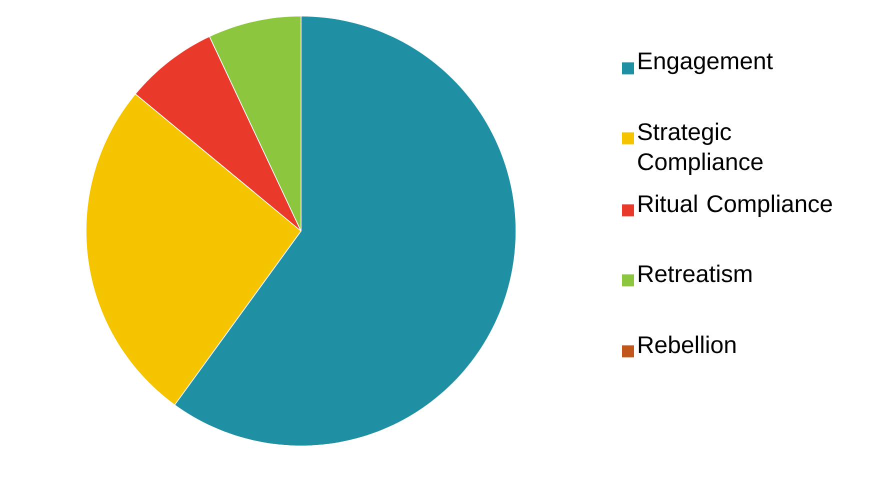 This screenshot has width=870, height=483. Describe the element at coordinates (700, 148) in the screenshot. I see `legend-label: Strategic Compliance` at that location.